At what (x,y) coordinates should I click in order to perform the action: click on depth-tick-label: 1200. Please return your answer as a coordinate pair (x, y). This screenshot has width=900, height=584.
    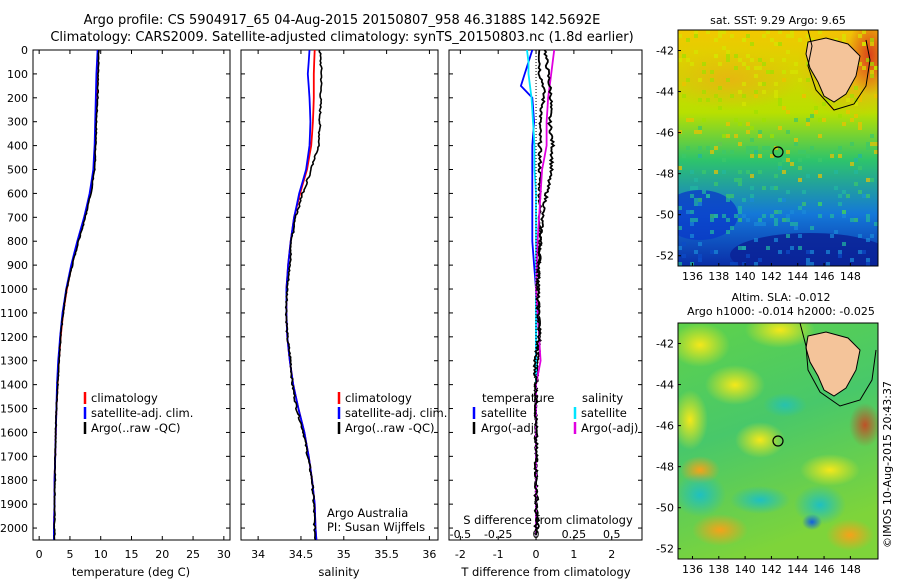
    Looking at the image, I should click on (14, 337).